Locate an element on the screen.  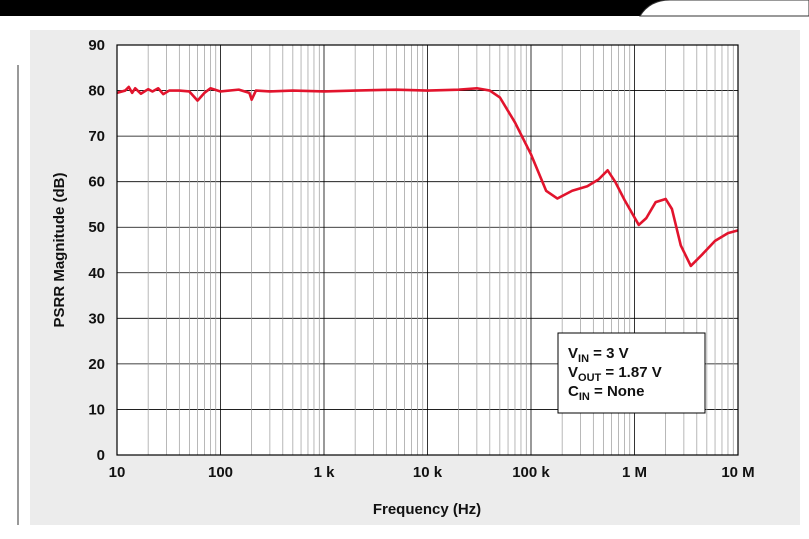
x-tick-label: 10 M is located at coordinates (737, 472).